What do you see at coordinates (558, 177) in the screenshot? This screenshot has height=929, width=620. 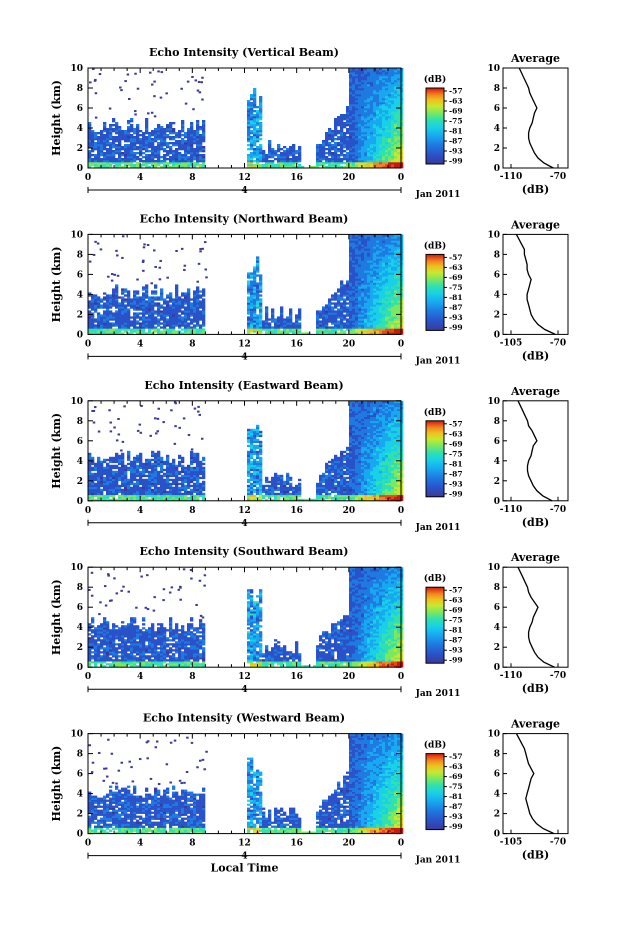 I see `profile-x-tick-label: -70` at bounding box center [558, 177].